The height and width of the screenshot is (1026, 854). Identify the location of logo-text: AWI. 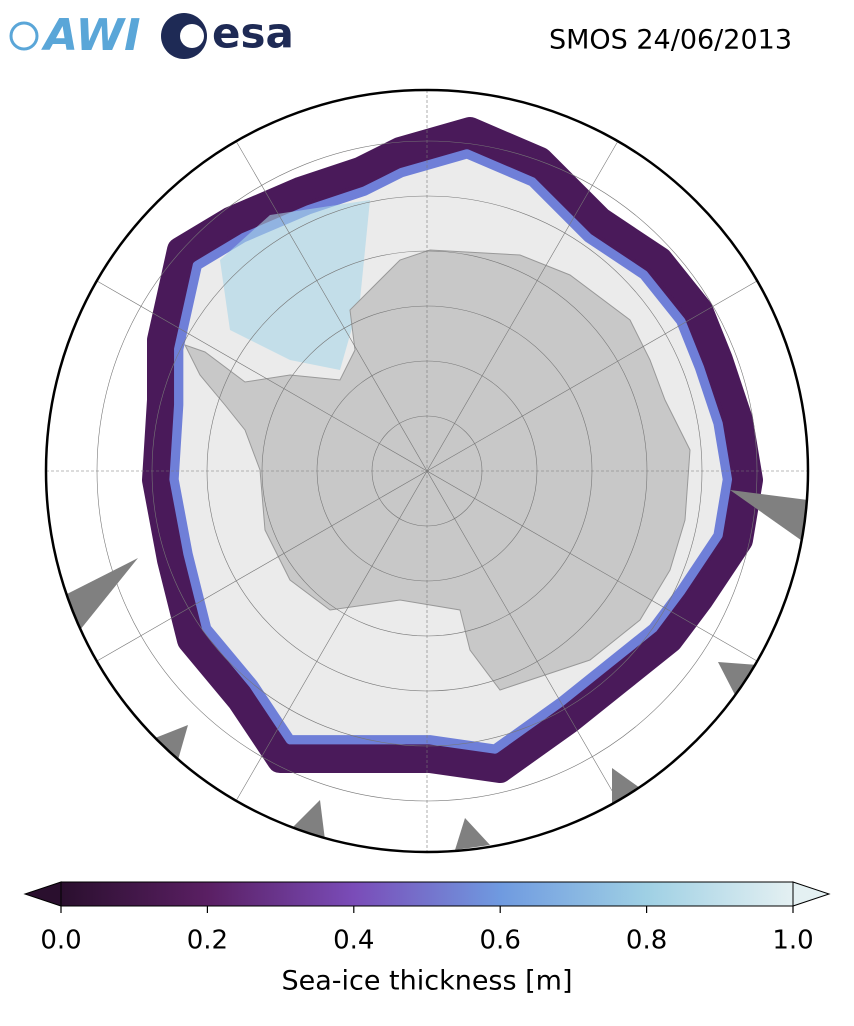
(91, 35).